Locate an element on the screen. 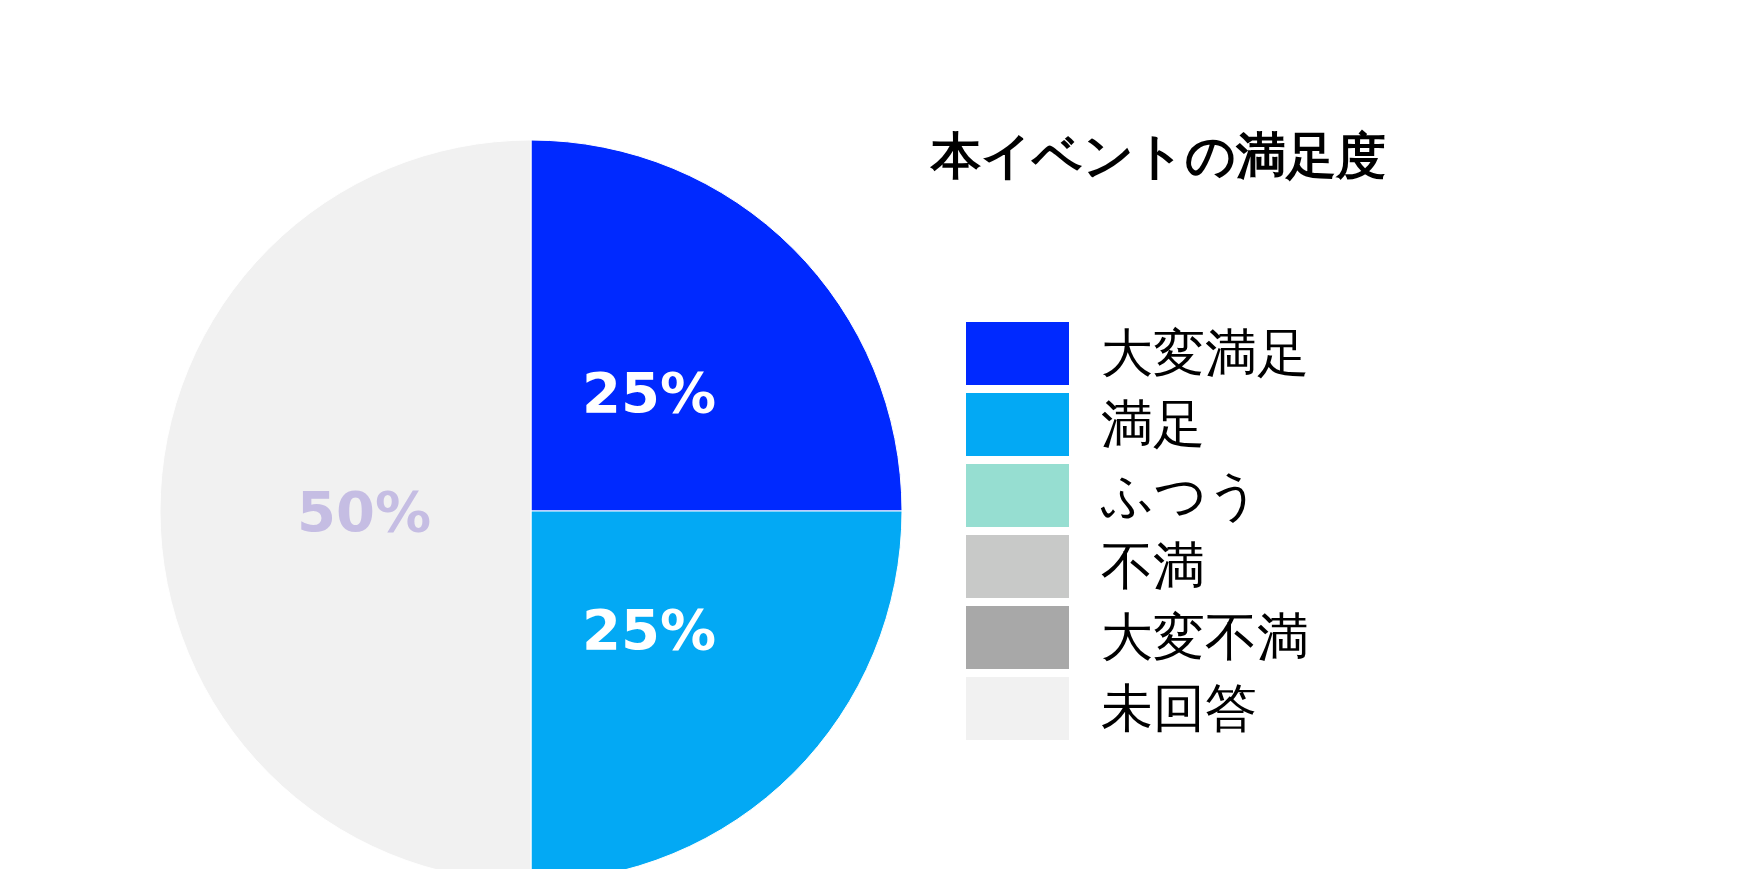  legend-label: 大変満足 is located at coordinates (1205, 353).